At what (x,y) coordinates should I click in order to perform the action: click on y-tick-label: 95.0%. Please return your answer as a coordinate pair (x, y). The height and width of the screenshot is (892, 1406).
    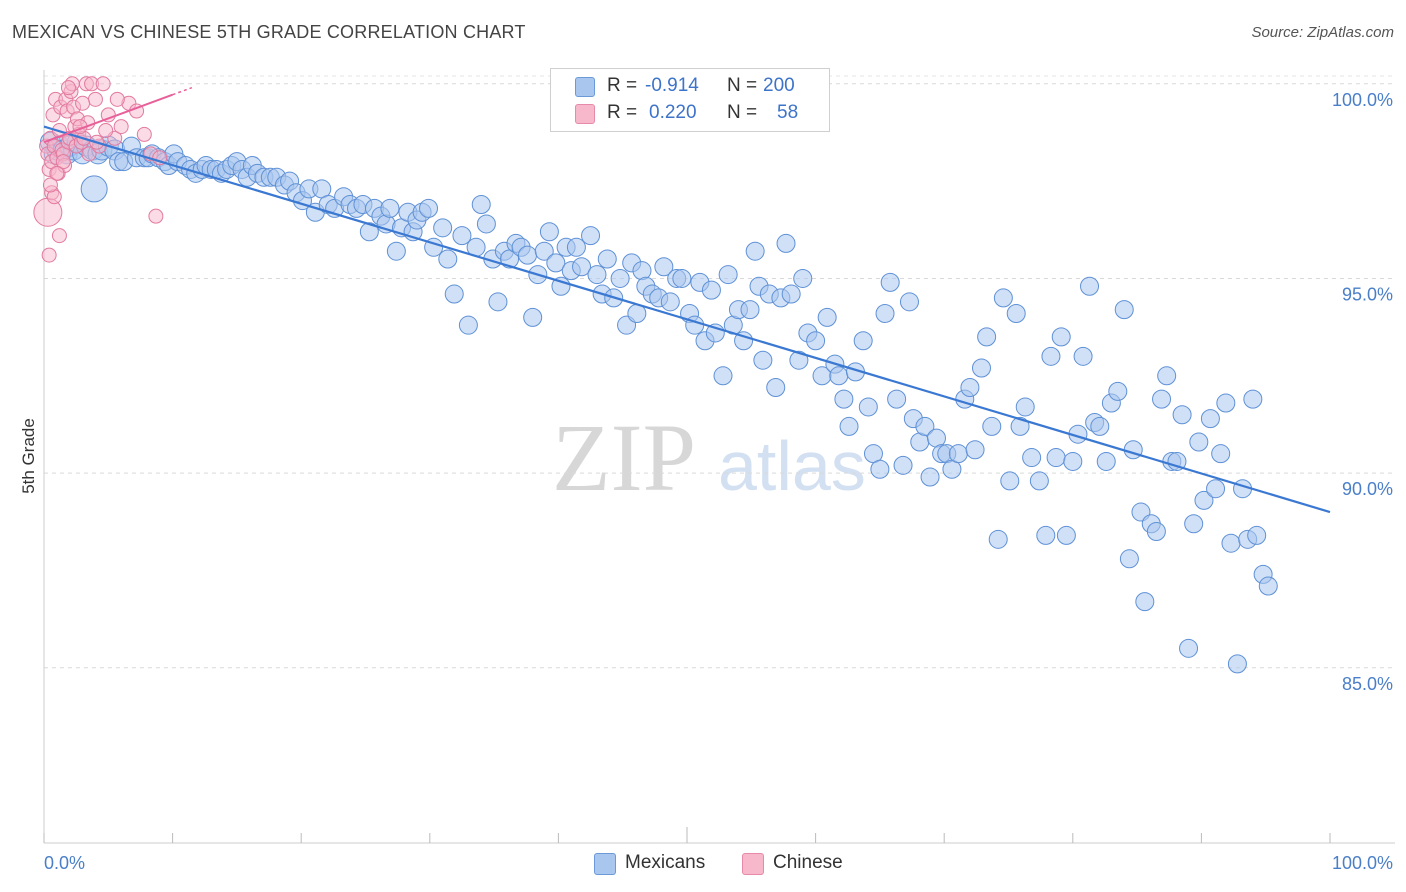
    Looking at the image, I should click on (1367, 294).